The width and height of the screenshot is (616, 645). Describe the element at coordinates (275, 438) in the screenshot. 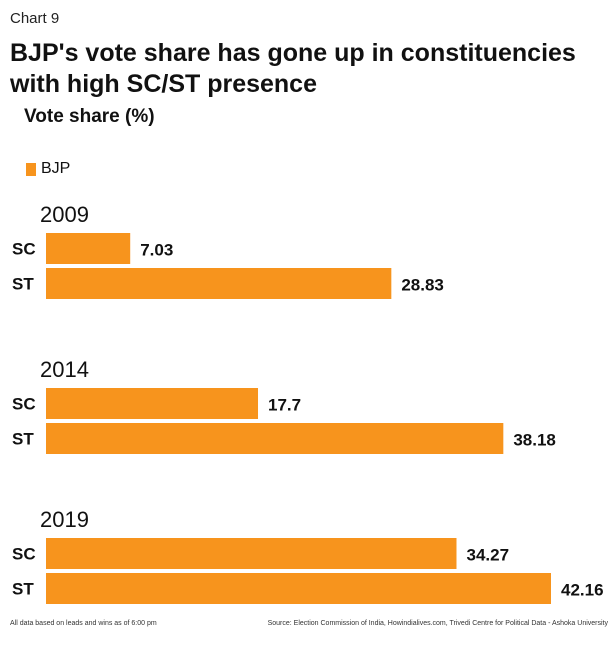

I see `bar-st-2014` at that location.